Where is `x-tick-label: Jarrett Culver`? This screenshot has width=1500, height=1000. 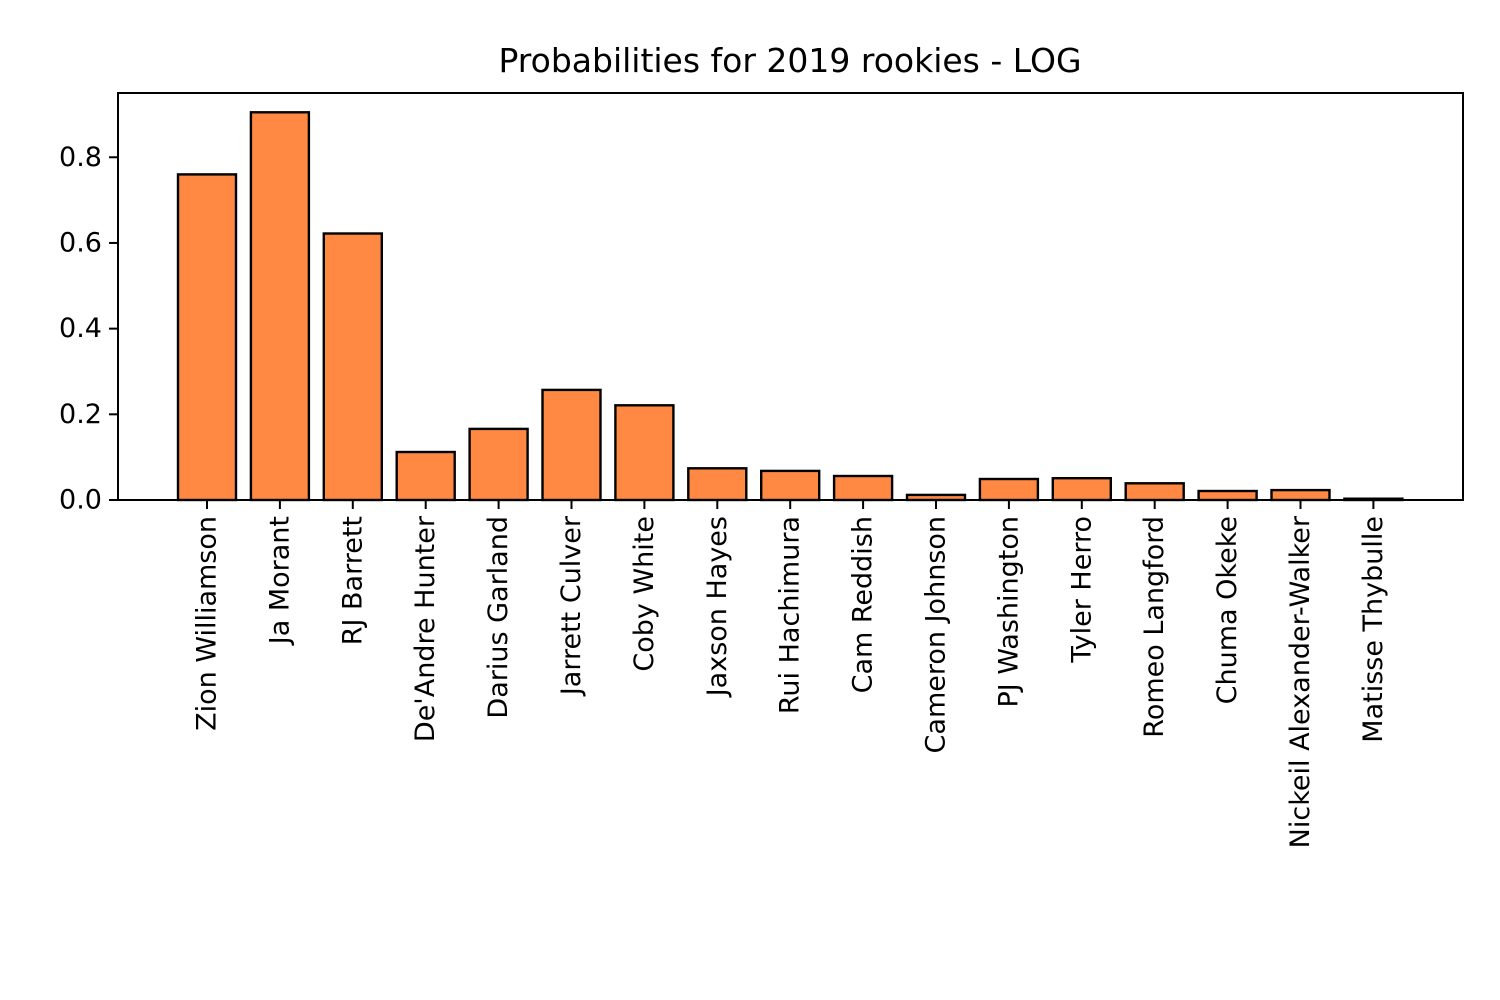 x-tick-label: Jarrett Culver is located at coordinates (571, 606).